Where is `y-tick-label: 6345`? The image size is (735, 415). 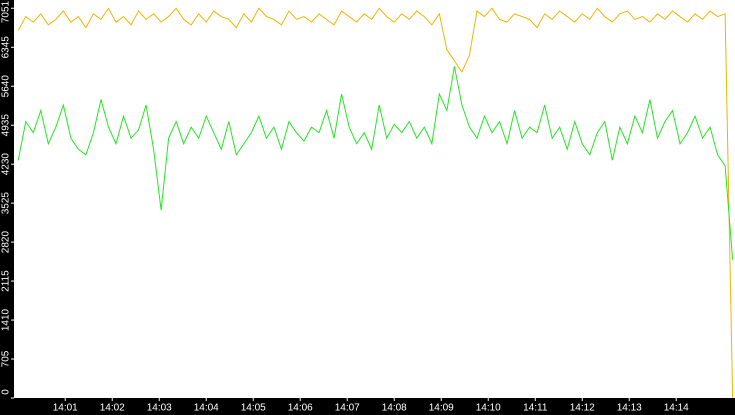
y-tick-label: 6345 is located at coordinates (6, 47).